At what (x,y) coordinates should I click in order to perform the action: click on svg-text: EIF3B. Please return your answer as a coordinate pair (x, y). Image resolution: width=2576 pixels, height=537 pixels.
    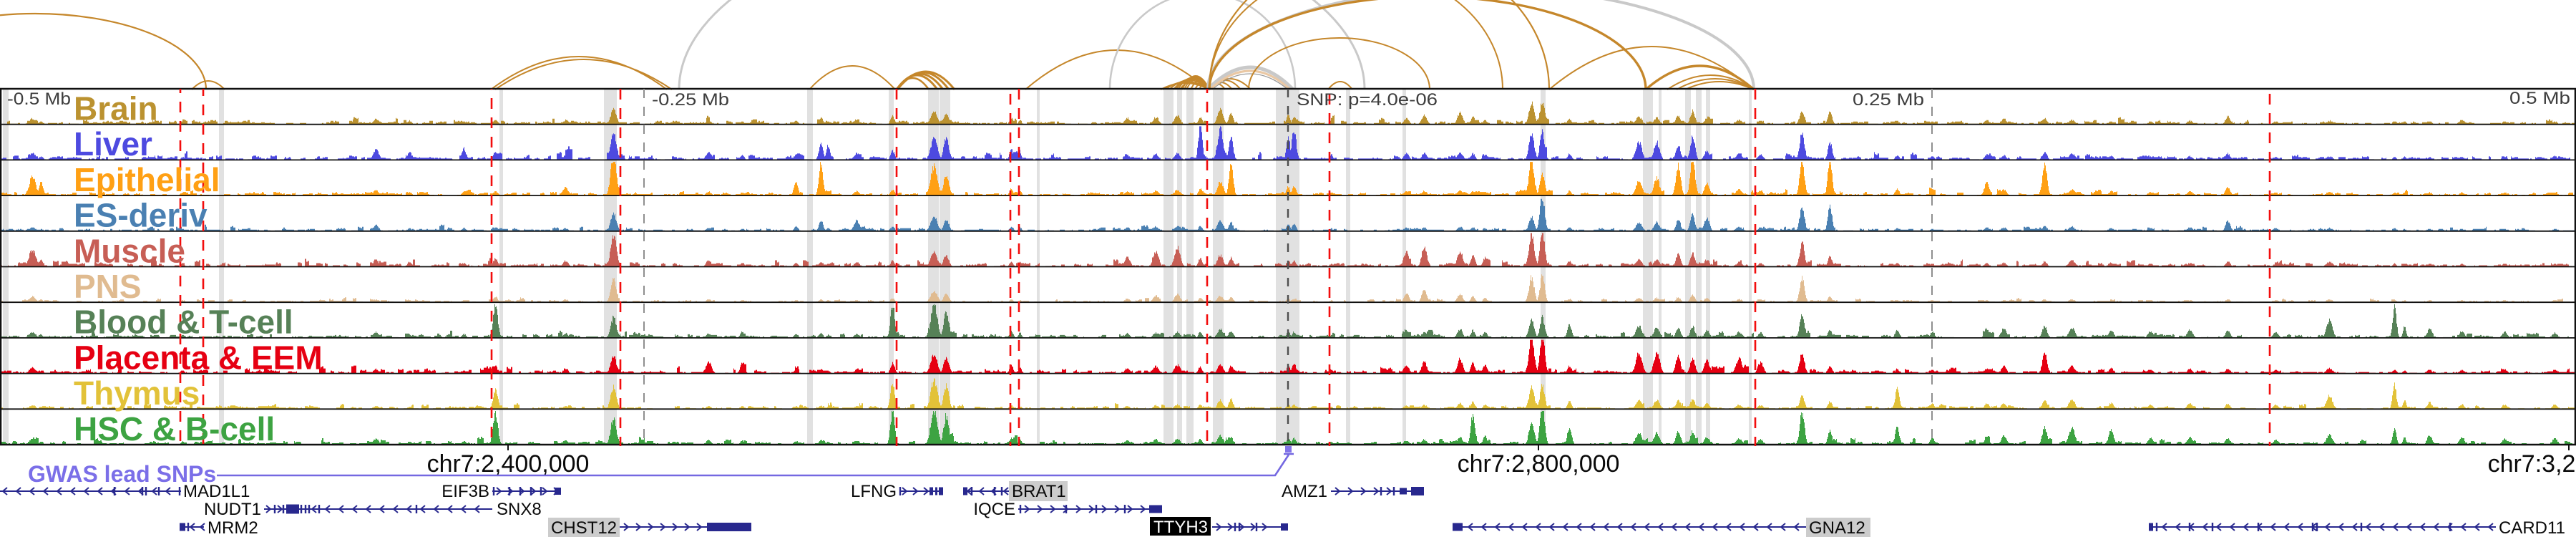
    Looking at the image, I should click on (465, 491).